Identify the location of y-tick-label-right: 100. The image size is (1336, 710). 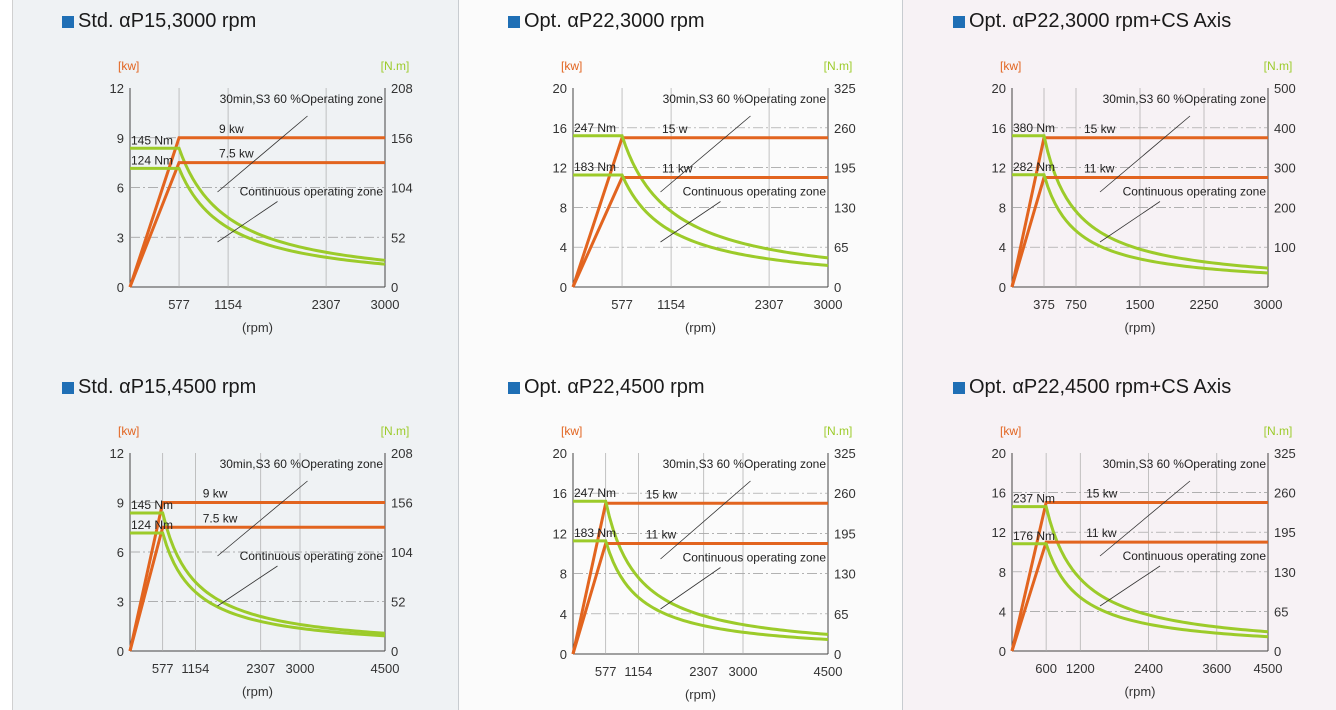
(1285, 247).